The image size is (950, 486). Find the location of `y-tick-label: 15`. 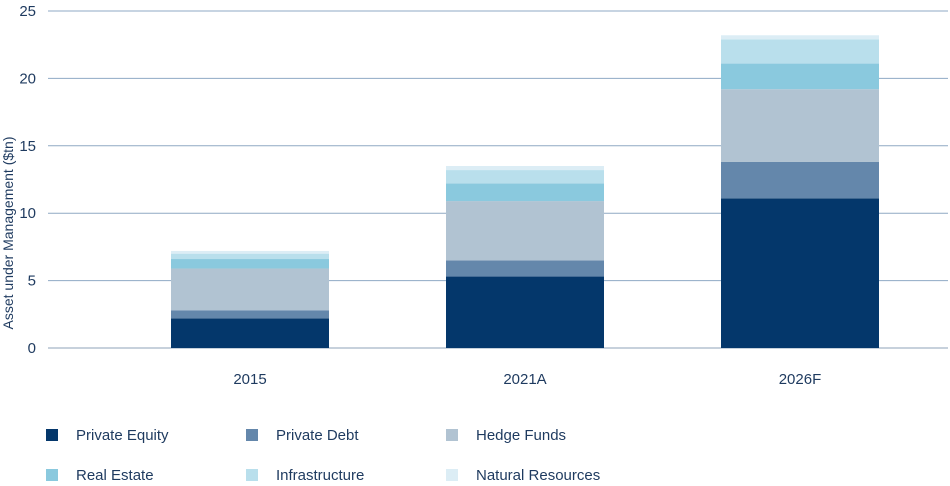

y-tick-label: 15 is located at coordinates (27, 146).